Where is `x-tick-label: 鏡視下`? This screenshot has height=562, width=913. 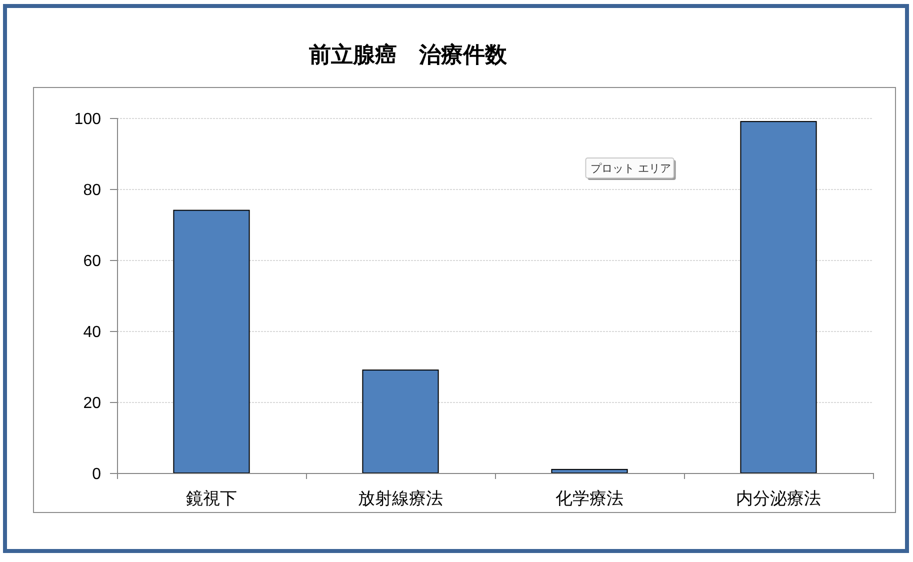
x-tick-label: 鏡視下 is located at coordinates (211, 498).